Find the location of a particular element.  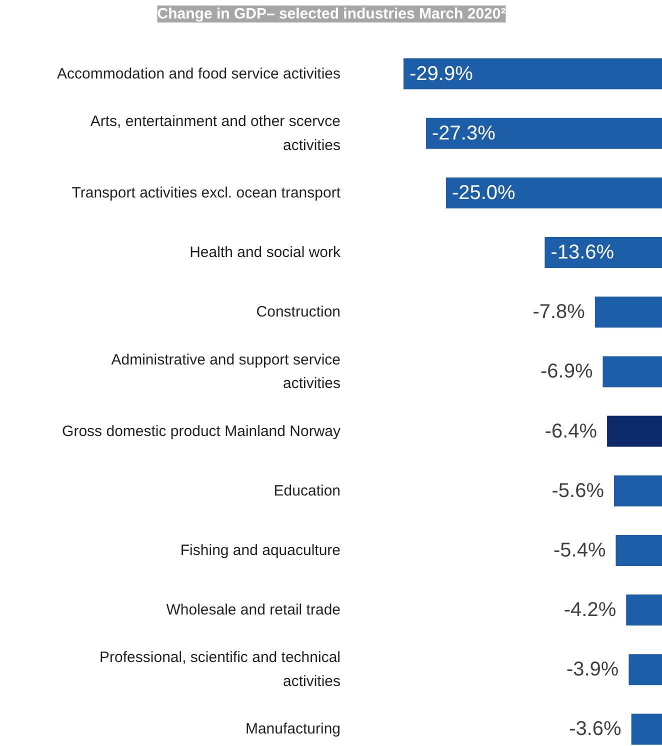

data-label: -3.6% is located at coordinates (595, 729).